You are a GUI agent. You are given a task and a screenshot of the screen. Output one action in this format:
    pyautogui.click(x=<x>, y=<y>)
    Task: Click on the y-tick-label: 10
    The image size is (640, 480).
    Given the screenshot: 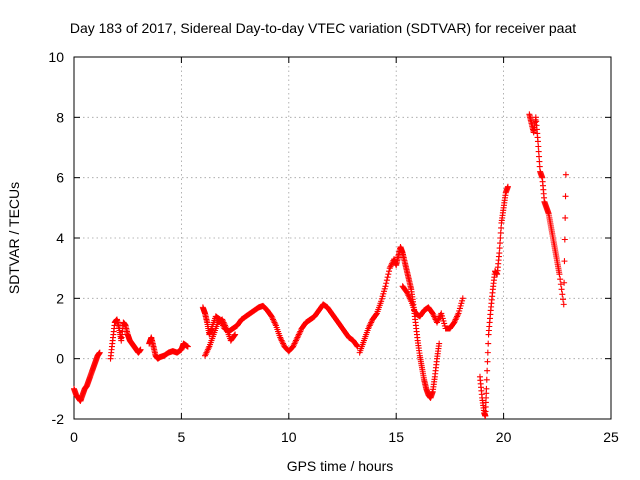 What is the action you would take?
    pyautogui.click(x=56, y=57)
    